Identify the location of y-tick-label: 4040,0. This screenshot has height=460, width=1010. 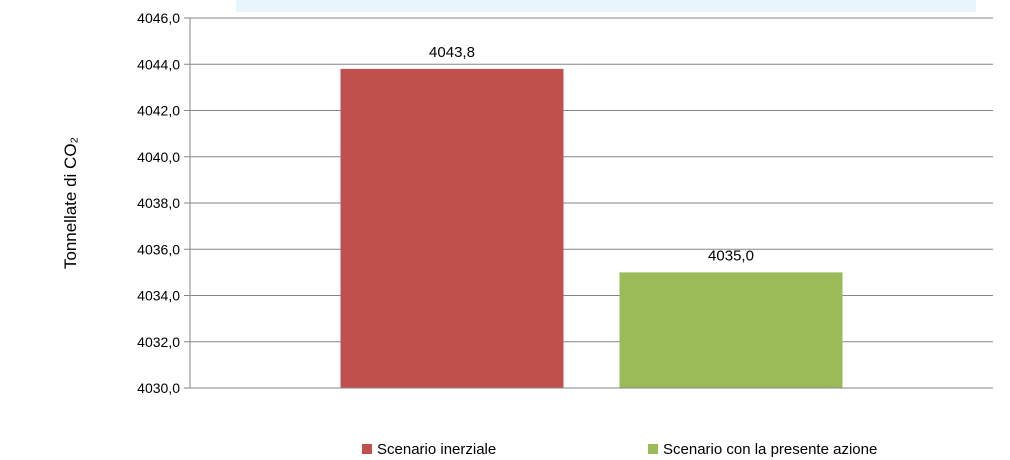
(158, 157).